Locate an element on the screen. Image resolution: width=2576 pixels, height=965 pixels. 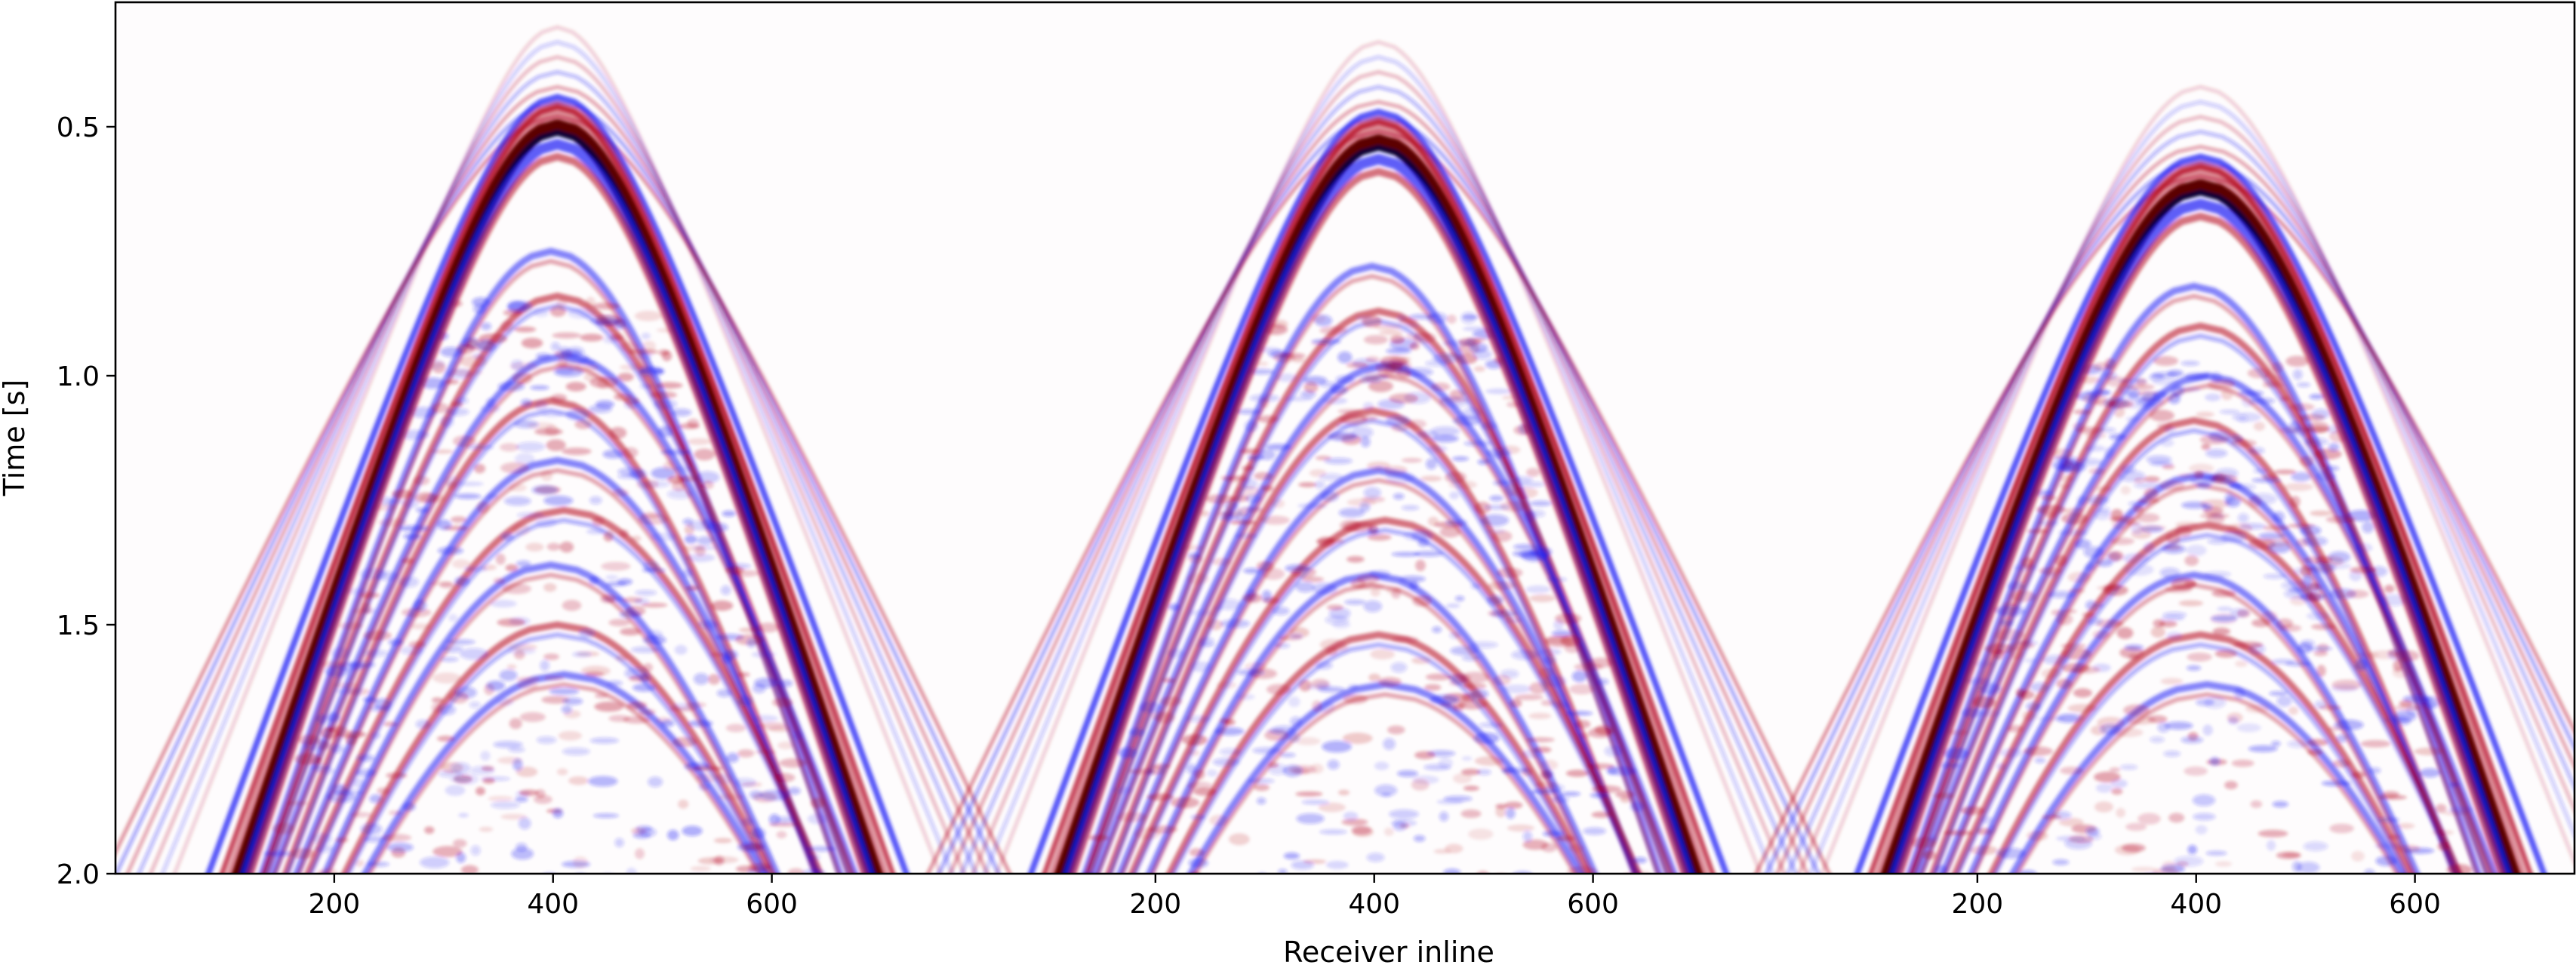
reflection-event-8-side is located at coordinates (2200, 758).